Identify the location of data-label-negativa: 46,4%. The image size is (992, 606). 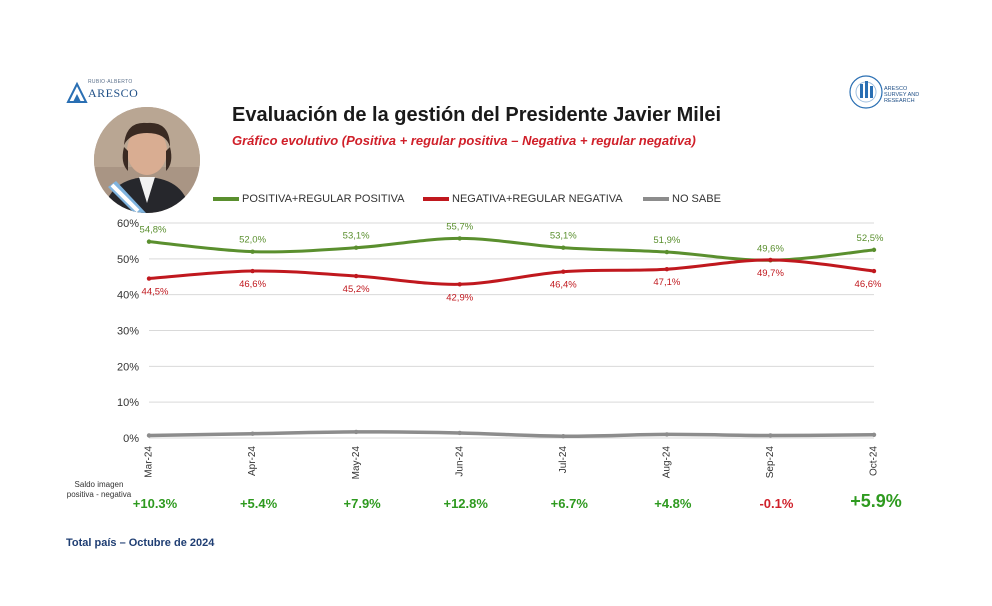
(563, 285).